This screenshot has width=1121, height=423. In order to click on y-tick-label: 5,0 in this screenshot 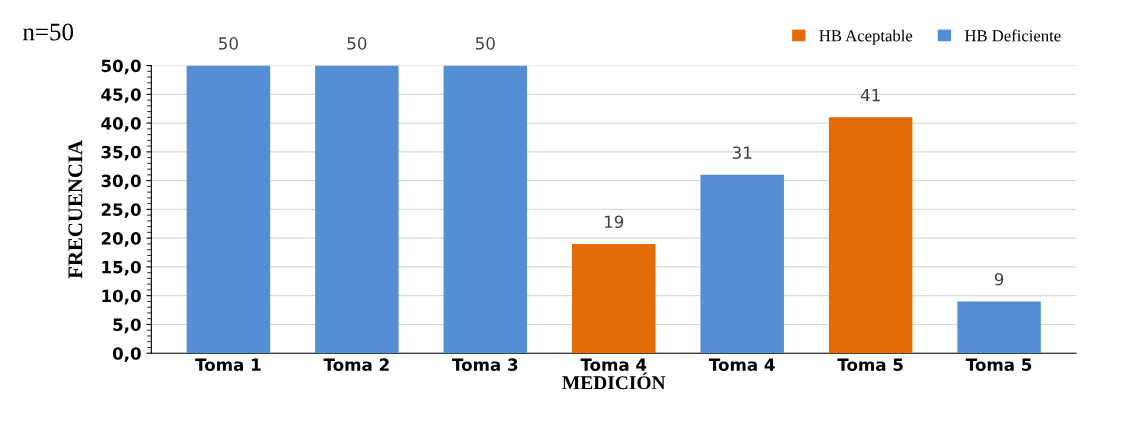, I will do `click(127, 326)`.